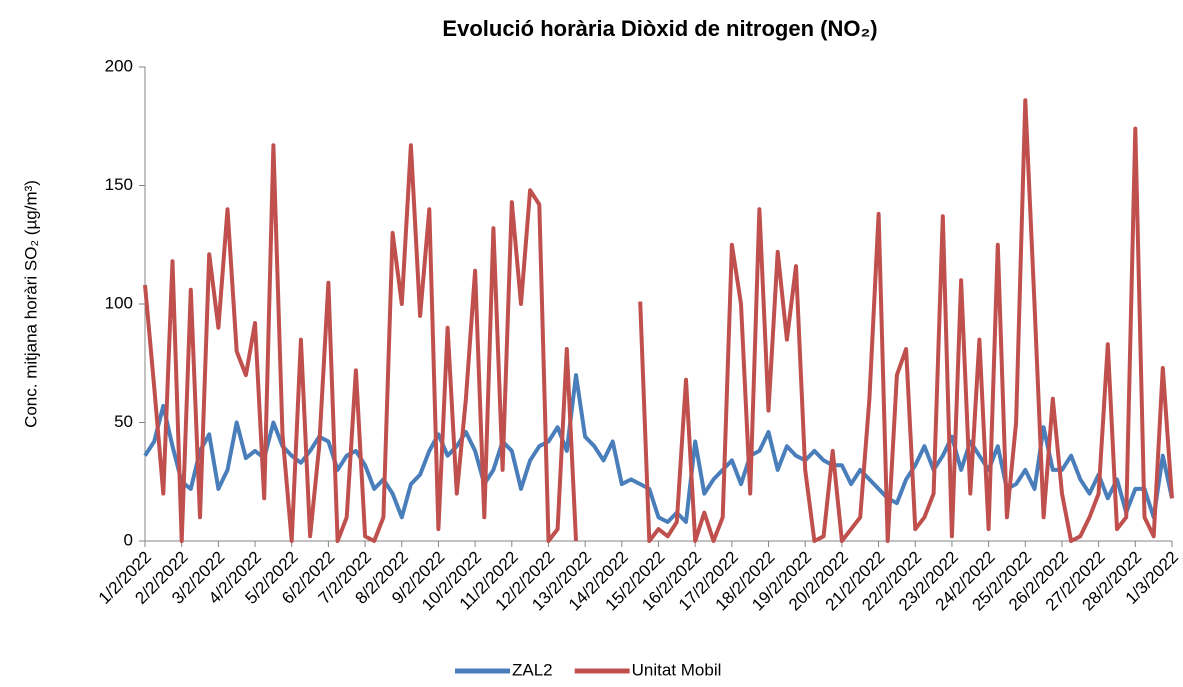 The image size is (1183, 687). I want to click on legend-label: Unitat Mobil, so click(677, 669).